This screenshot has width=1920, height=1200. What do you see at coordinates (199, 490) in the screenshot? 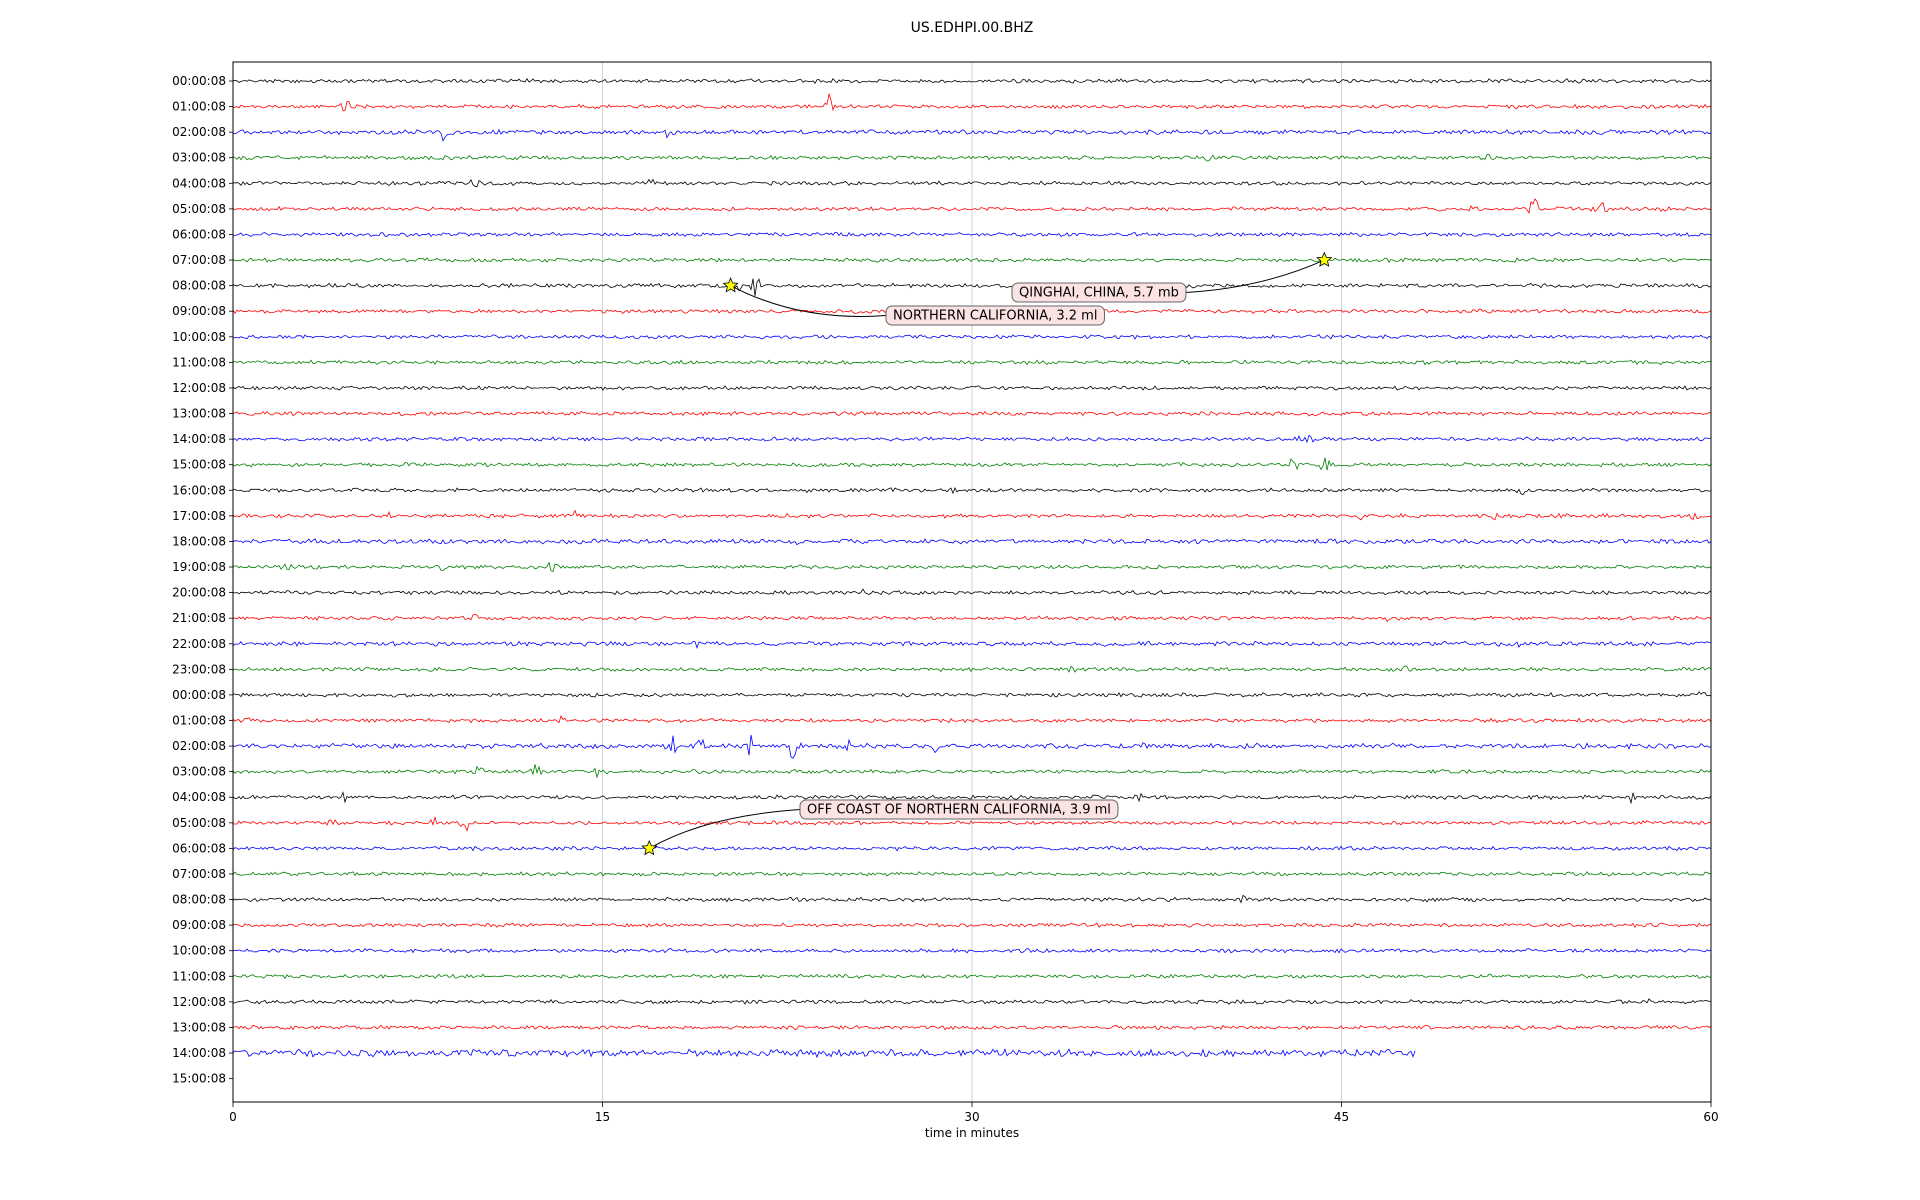
I see `y-axis-label: 16:00:08` at bounding box center [199, 490].